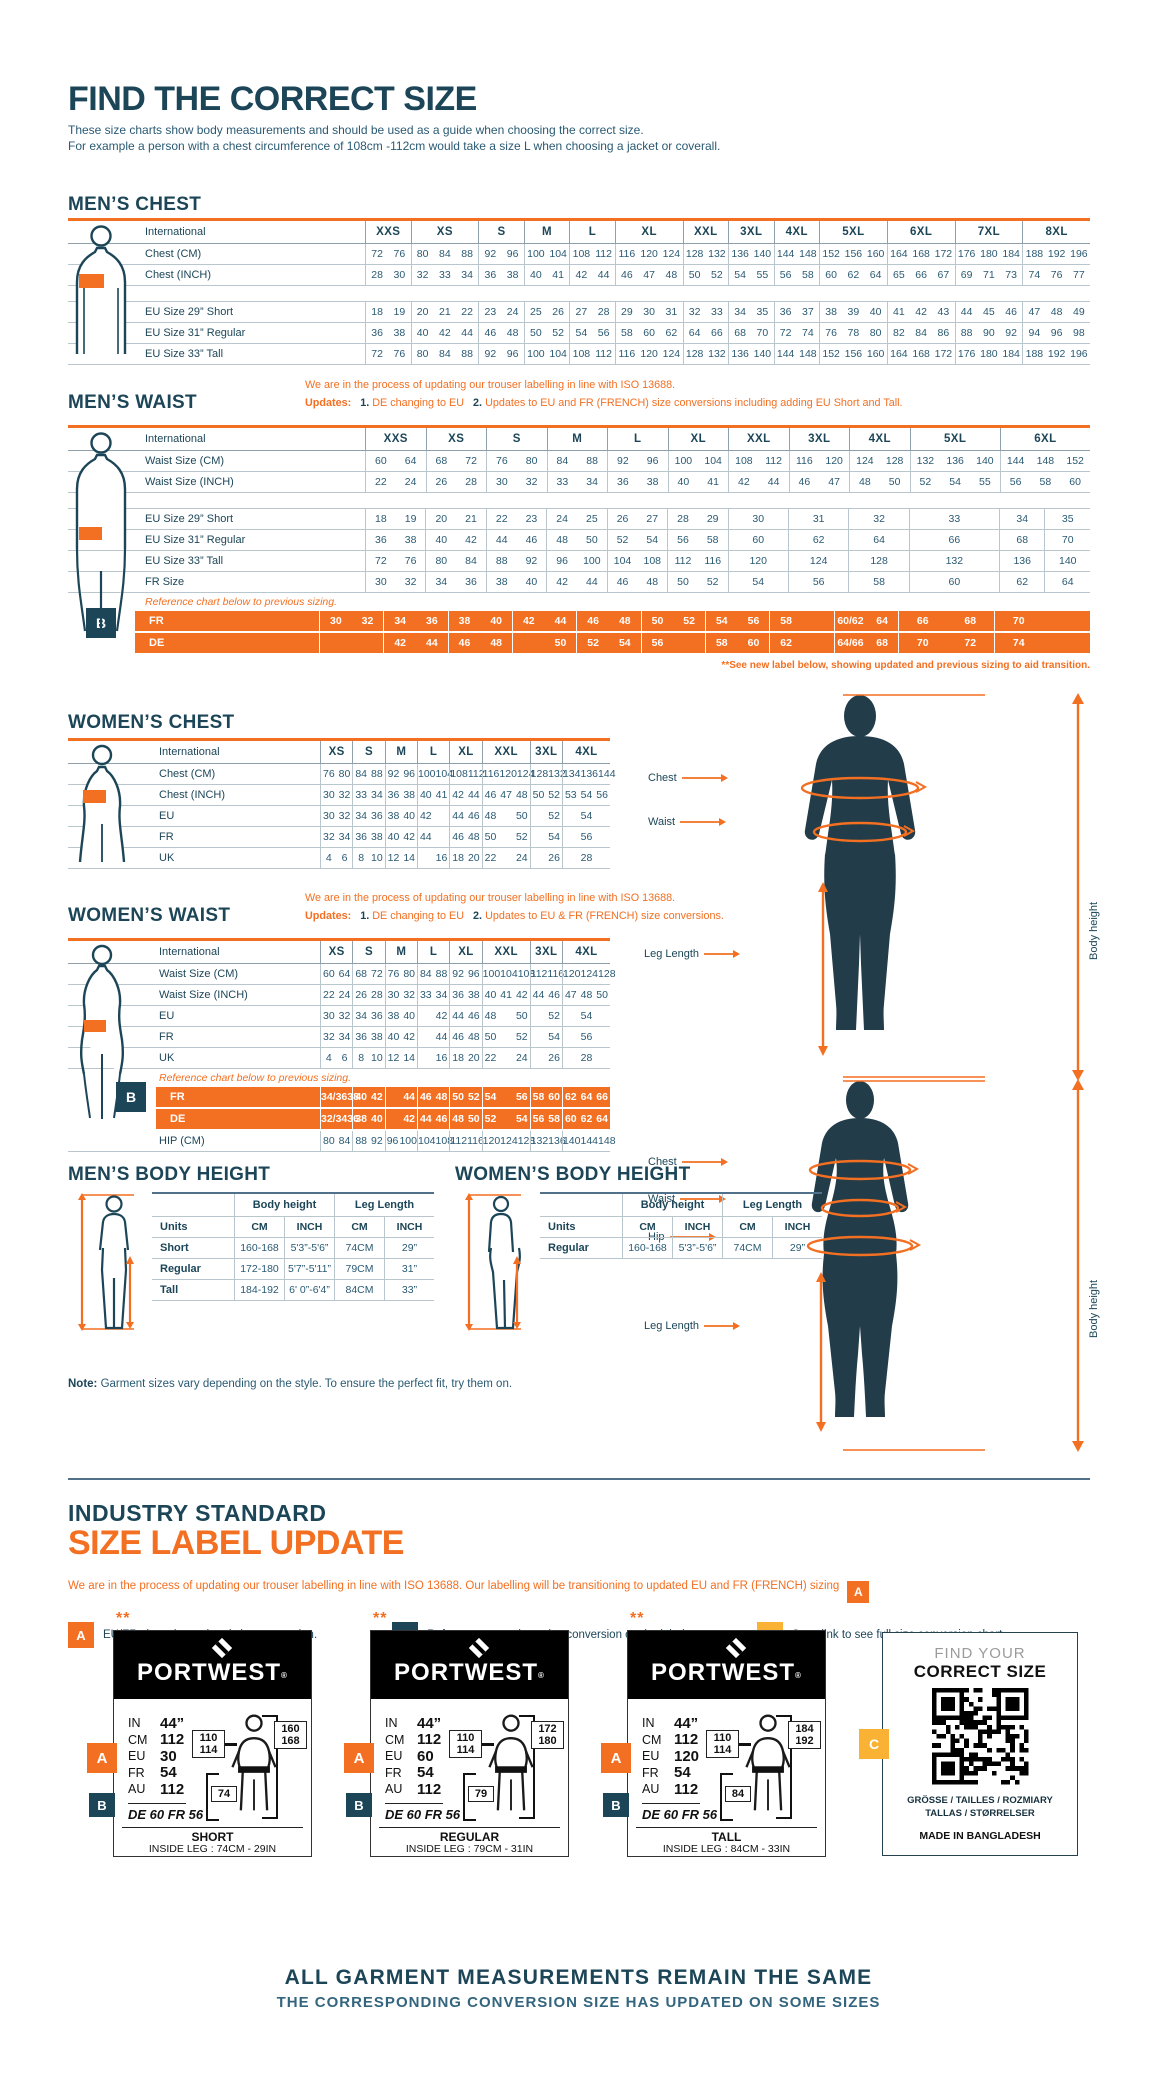 This screenshot has height=2076, width=1157. What do you see at coordinates (336, 1141) in the screenshot?
I see `size-cell: 80 84` at bounding box center [336, 1141].